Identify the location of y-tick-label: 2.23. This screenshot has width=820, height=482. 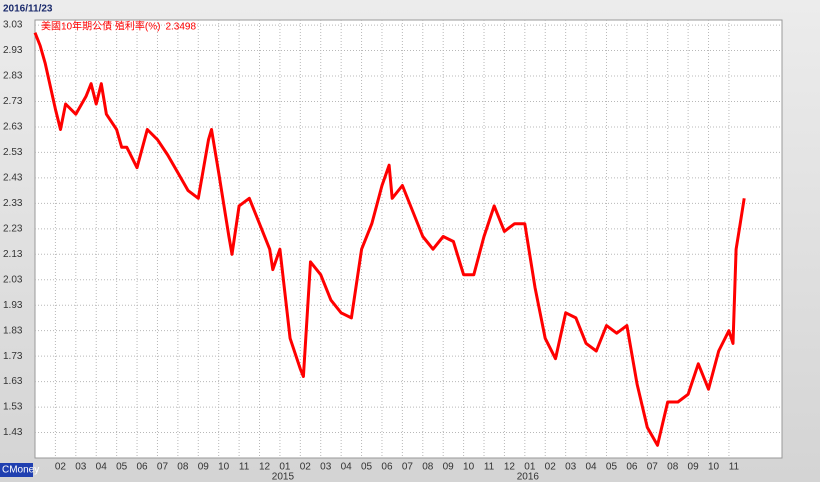
(13, 228).